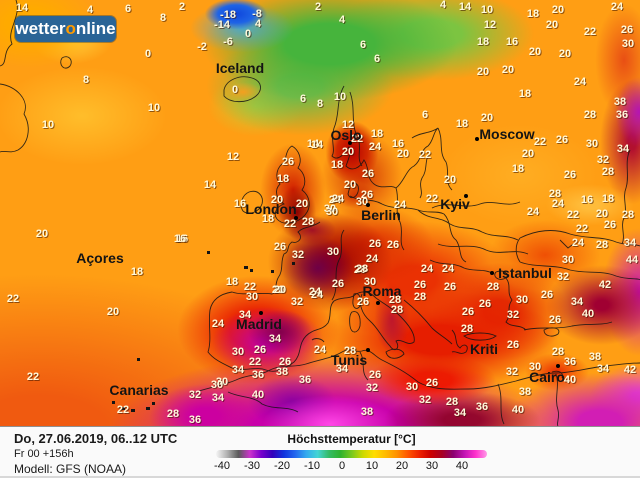 The width and height of the screenshot is (640, 478). Describe the element at coordinates (139, 390) in the screenshot. I see `city-label-canarias: Canarias` at that location.